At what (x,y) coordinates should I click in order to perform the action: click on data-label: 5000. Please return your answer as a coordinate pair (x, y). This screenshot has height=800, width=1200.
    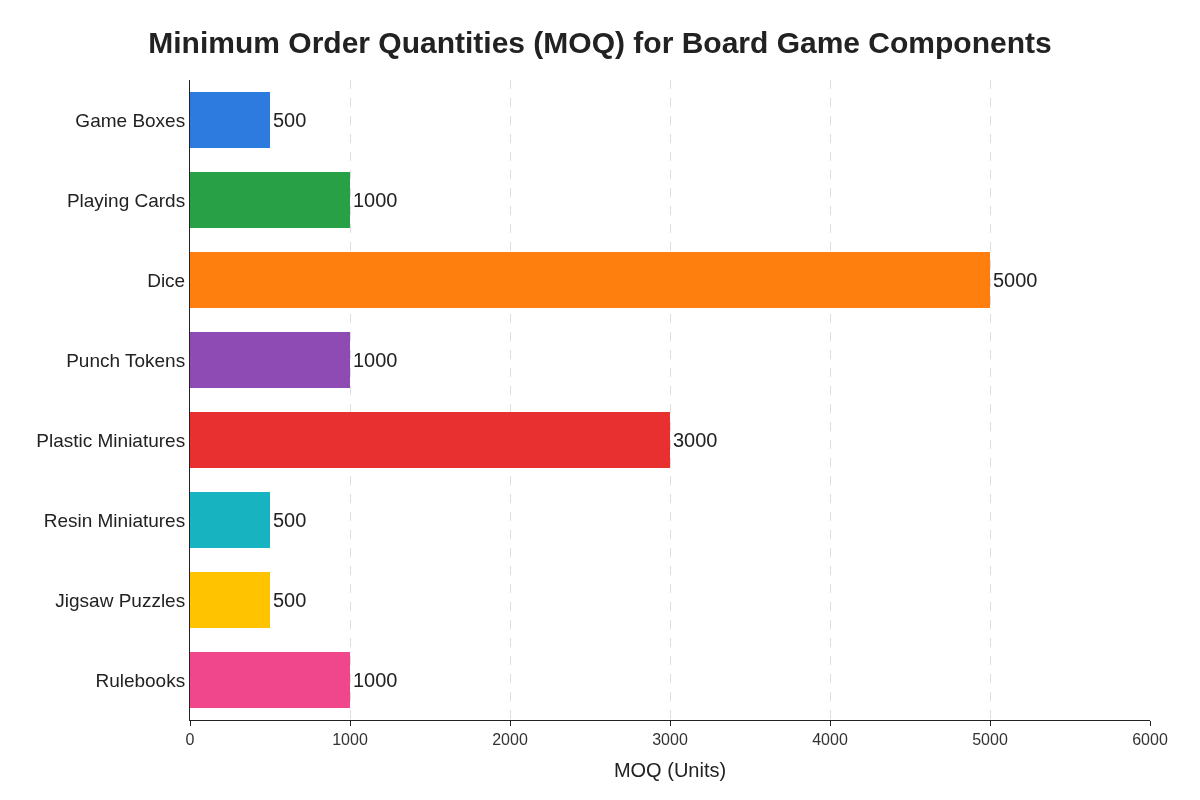
    Looking at the image, I should click on (1015, 280).